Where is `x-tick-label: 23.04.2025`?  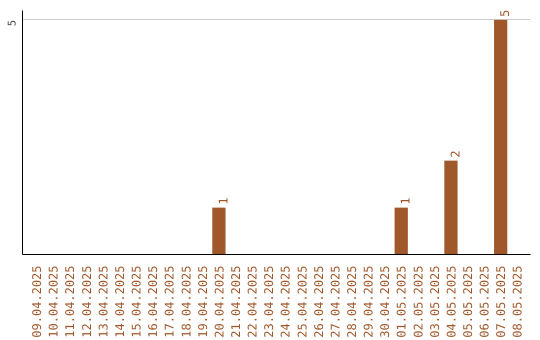 x-tick-label: 23.04.2025 is located at coordinates (269, 301).